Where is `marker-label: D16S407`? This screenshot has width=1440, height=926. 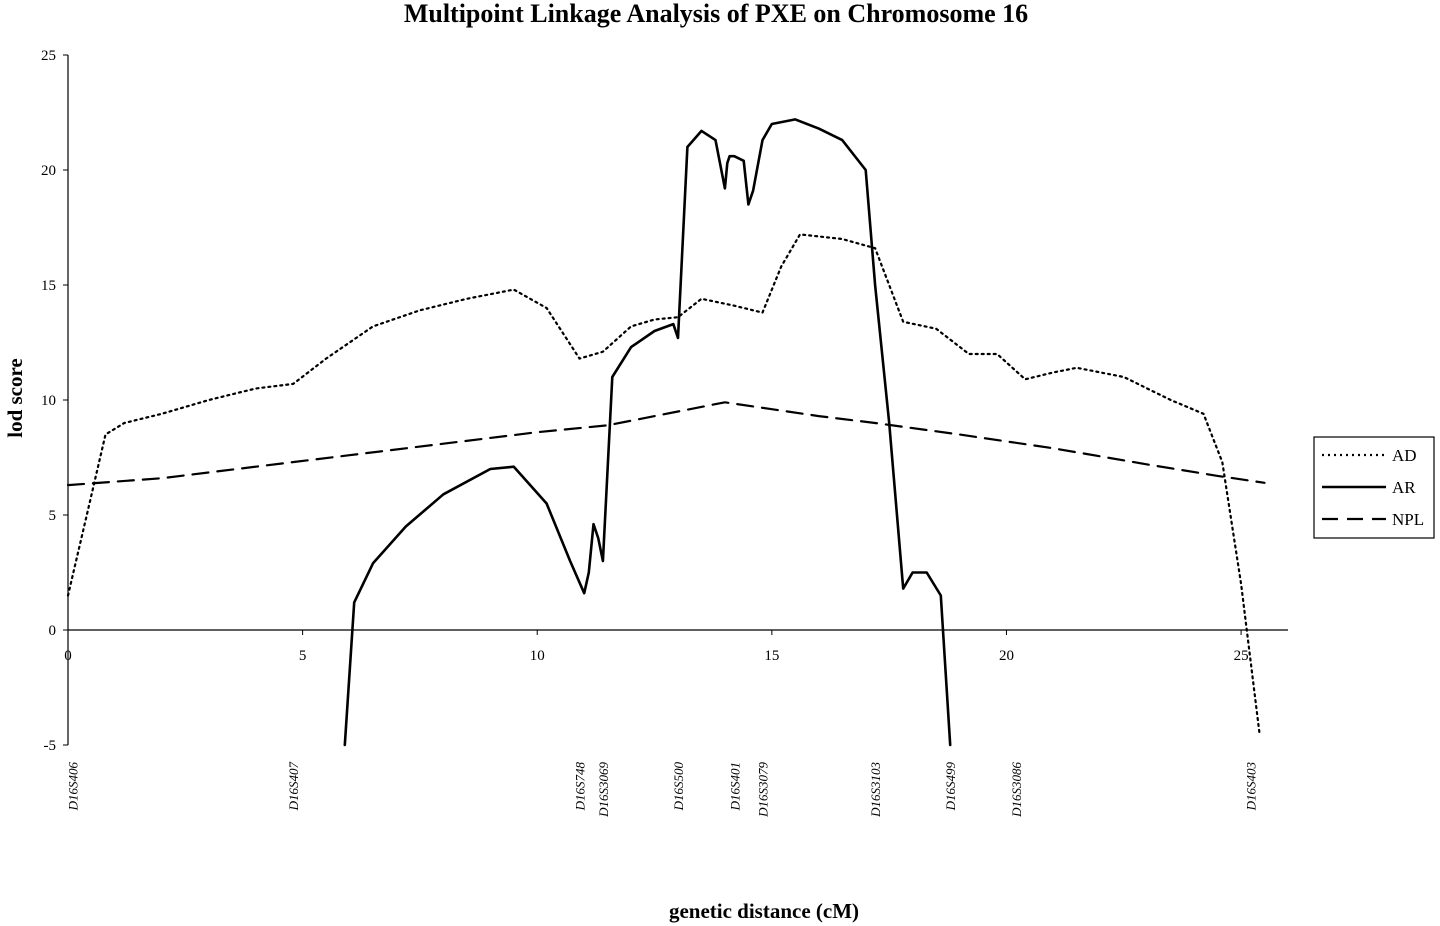
marker-label: D16S407 is located at coordinates (293, 787).